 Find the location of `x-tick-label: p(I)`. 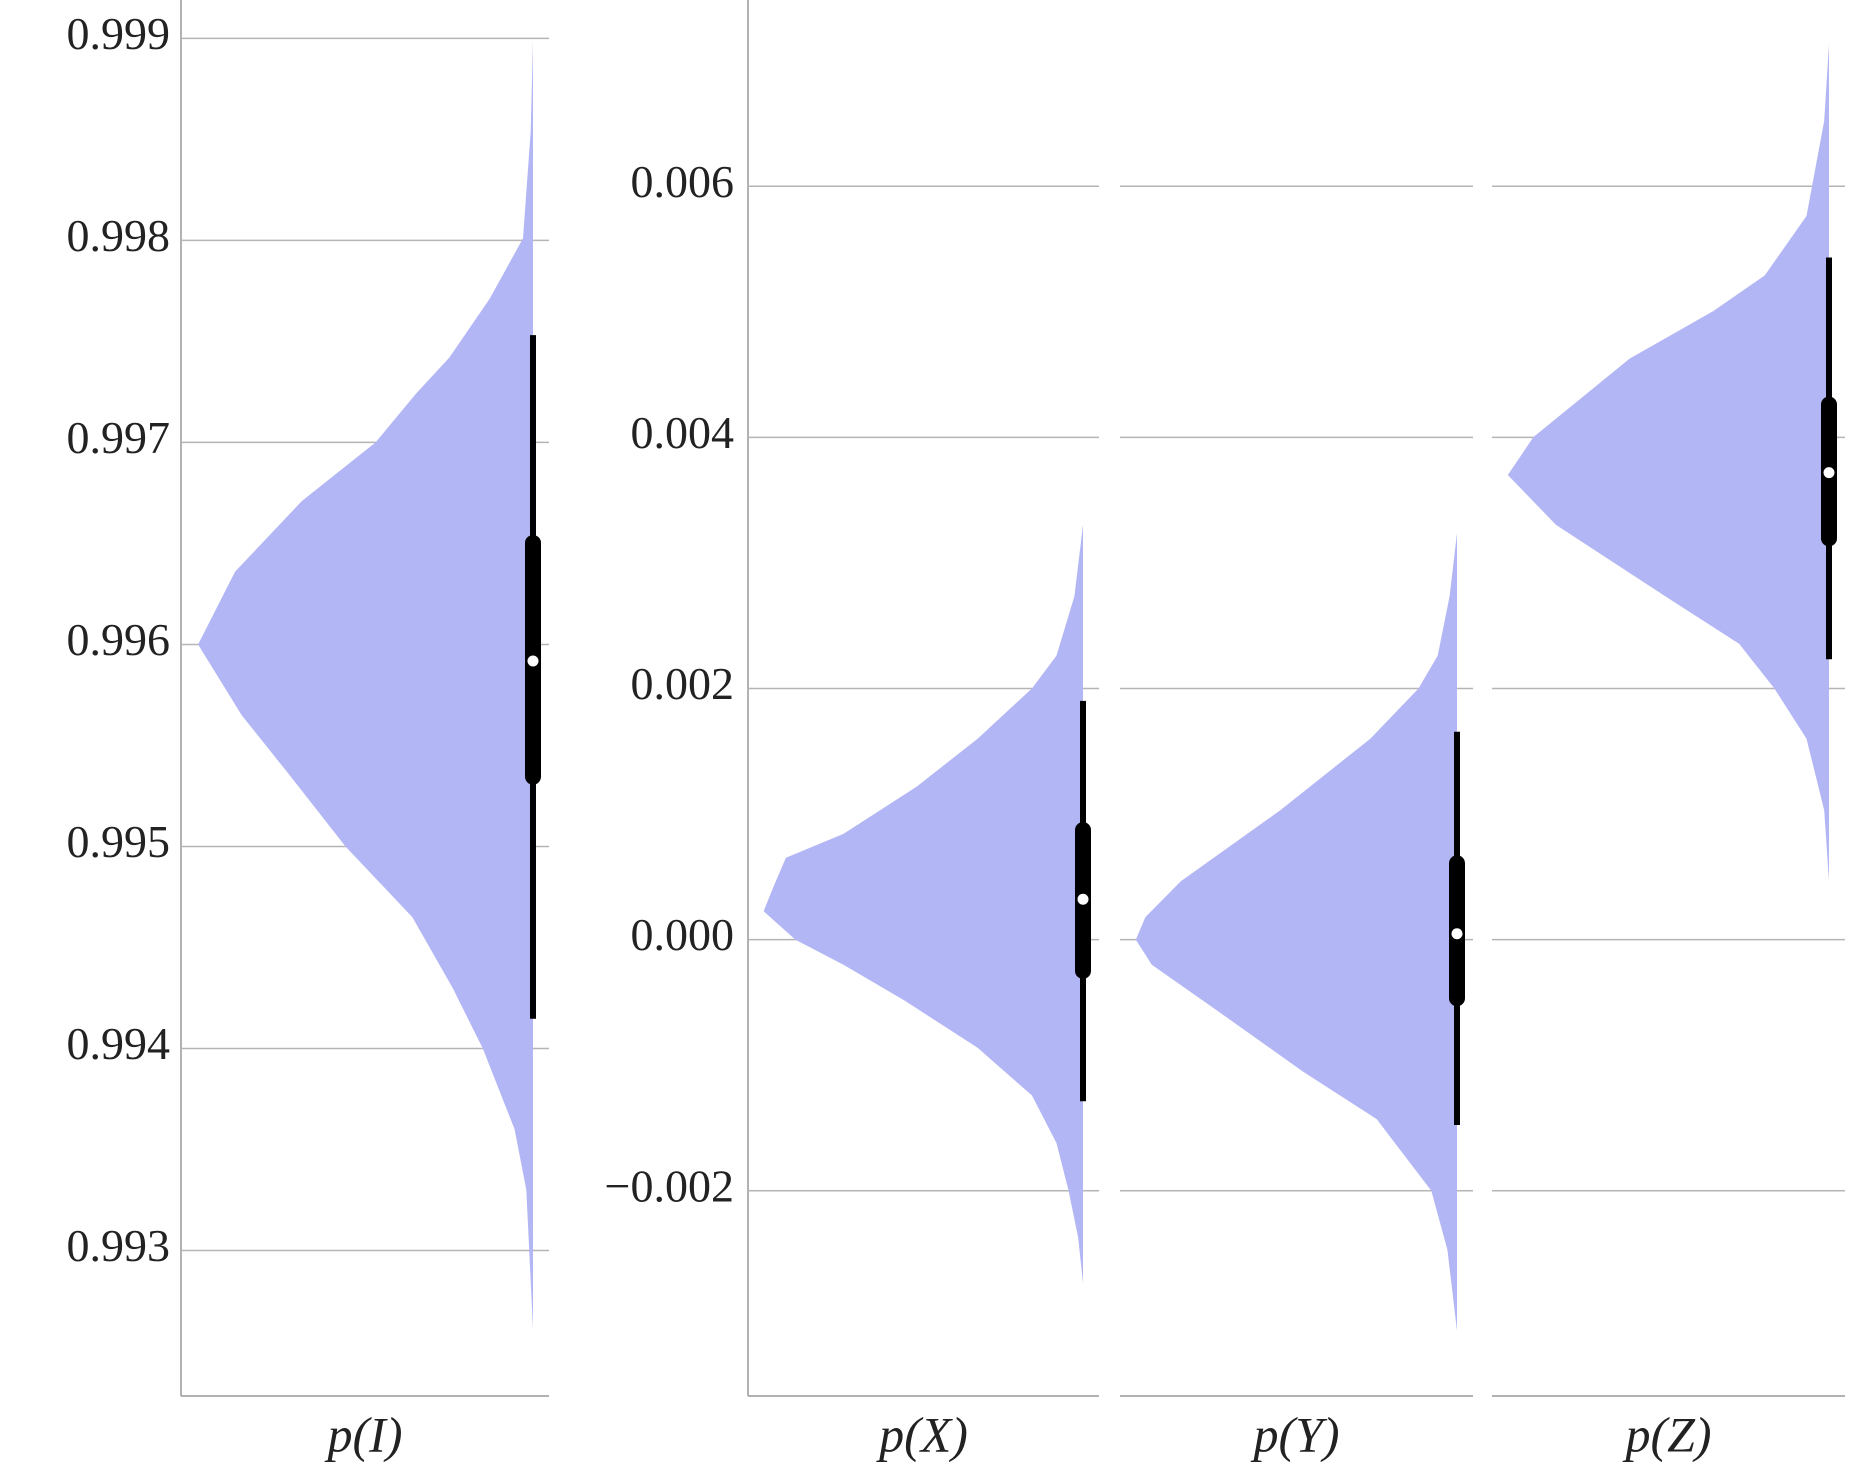

x-tick-label: p(I) is located at coordinates (364, 1434).